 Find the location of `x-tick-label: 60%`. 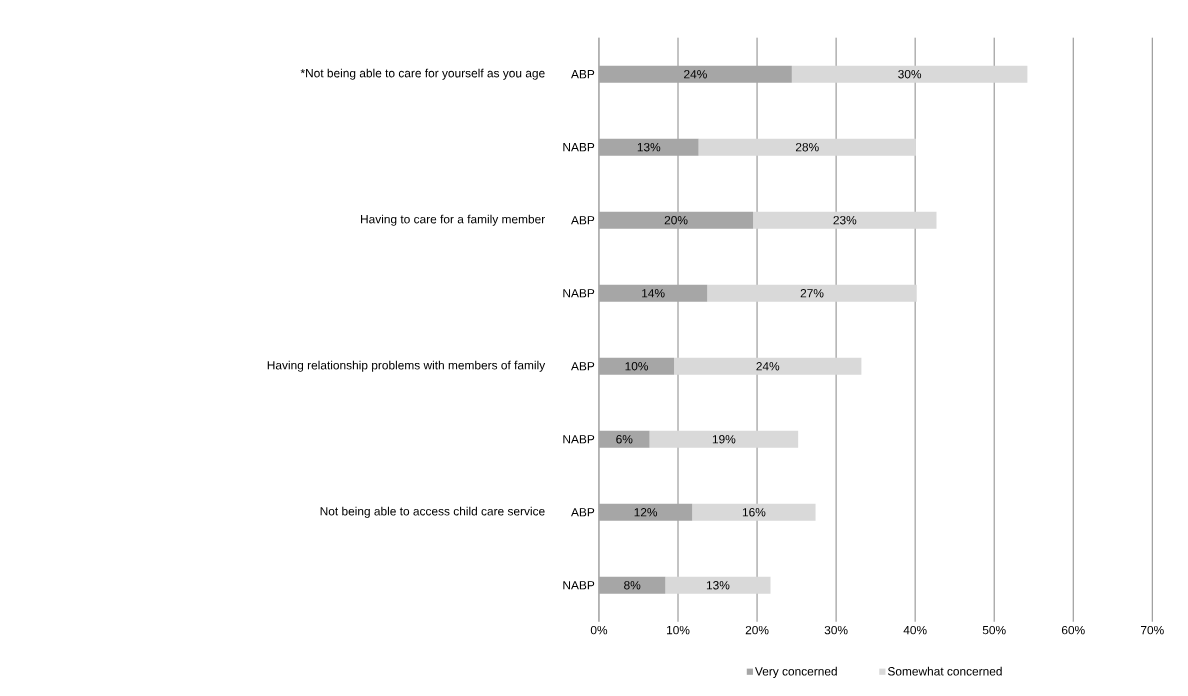

x-tick-label: 60% is located at coordinates (1073, 630).